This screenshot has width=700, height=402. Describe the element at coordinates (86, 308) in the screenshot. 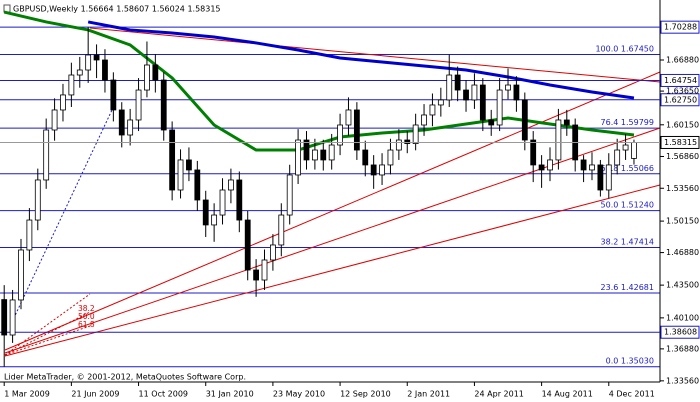

I see `fan-label: 38.2` at that location.